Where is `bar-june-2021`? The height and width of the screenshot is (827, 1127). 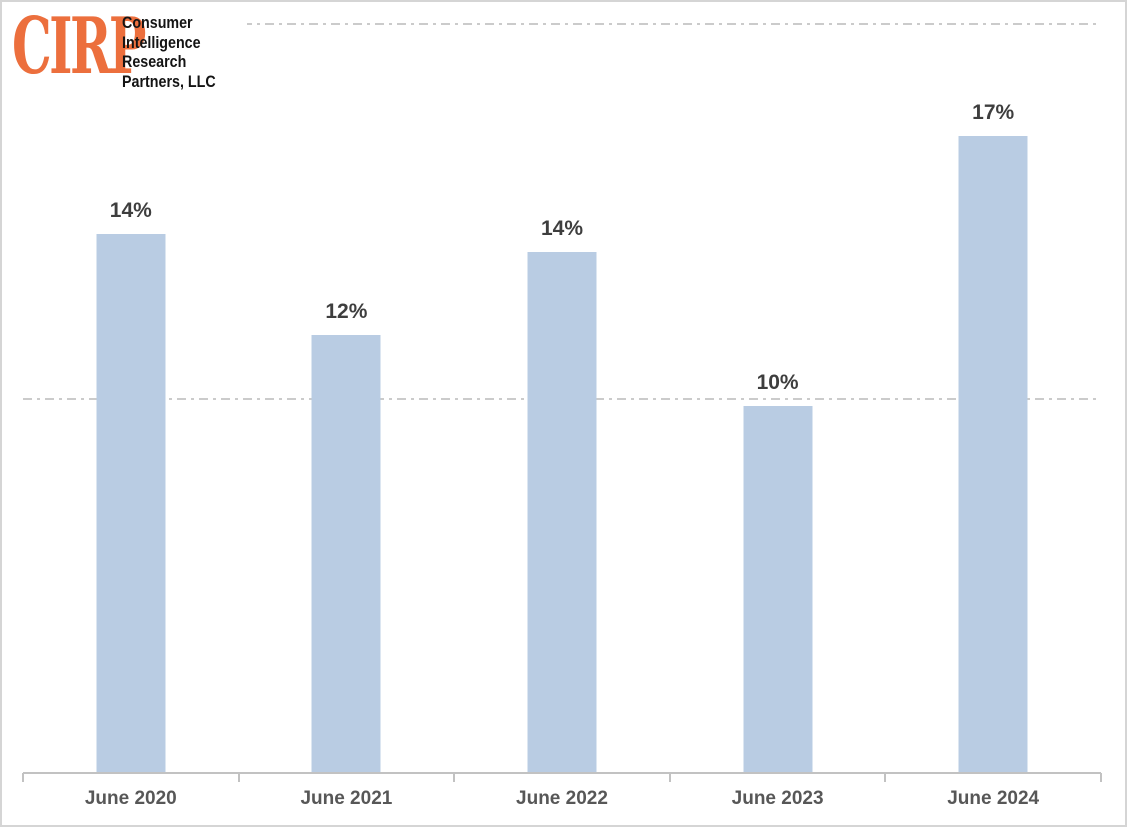 bar-june-2021 is located at coordinates (346, 553).